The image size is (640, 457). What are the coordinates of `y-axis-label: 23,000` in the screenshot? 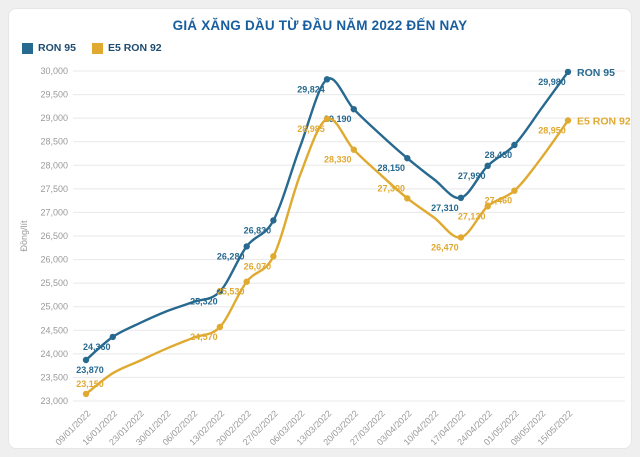 It's located at (54, 401).